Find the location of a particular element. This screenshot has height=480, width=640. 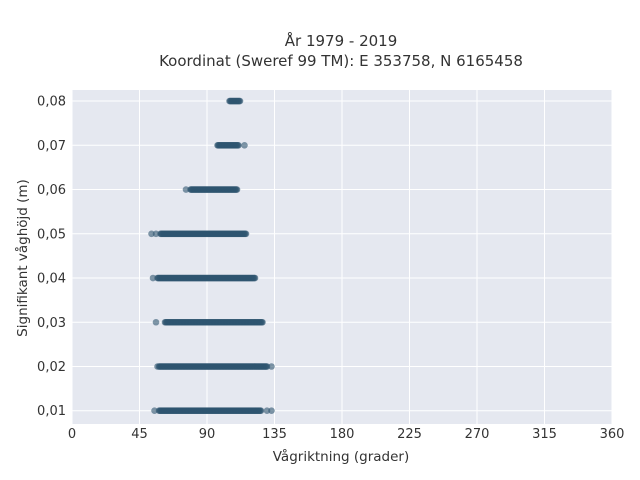

y-tick-label: 0,02 is located at coordinates (51, 367).